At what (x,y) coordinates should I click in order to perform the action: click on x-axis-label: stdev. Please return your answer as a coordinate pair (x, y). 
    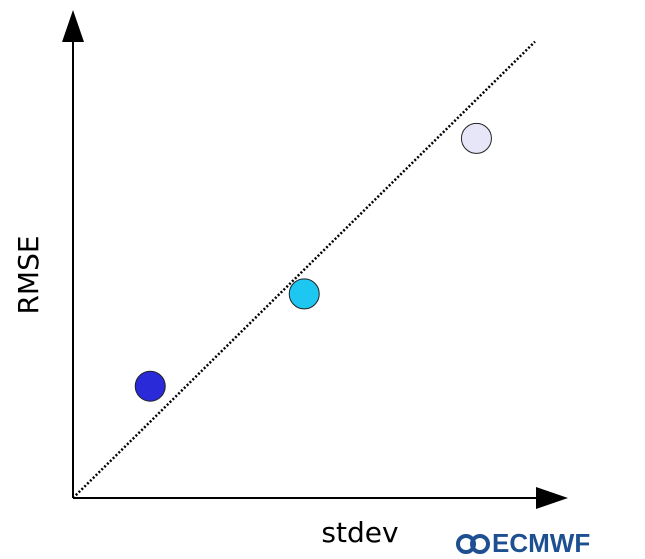
    Looking at the image, I should click on (359, 532).